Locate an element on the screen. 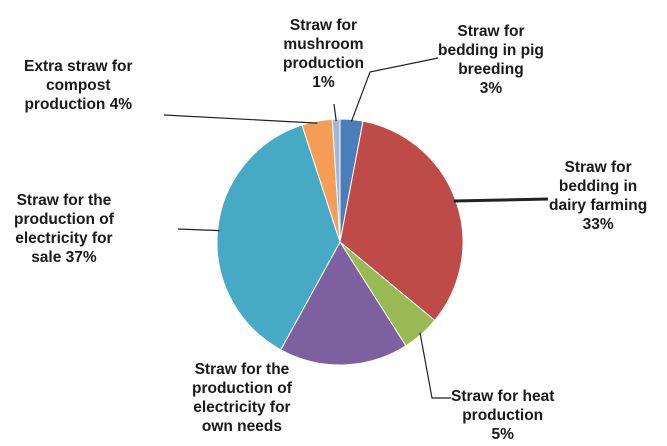 The width and height of the screenshot is (667, 446). slice-label: Straw for mushroom production 1% is located at coordinates (323, 54).